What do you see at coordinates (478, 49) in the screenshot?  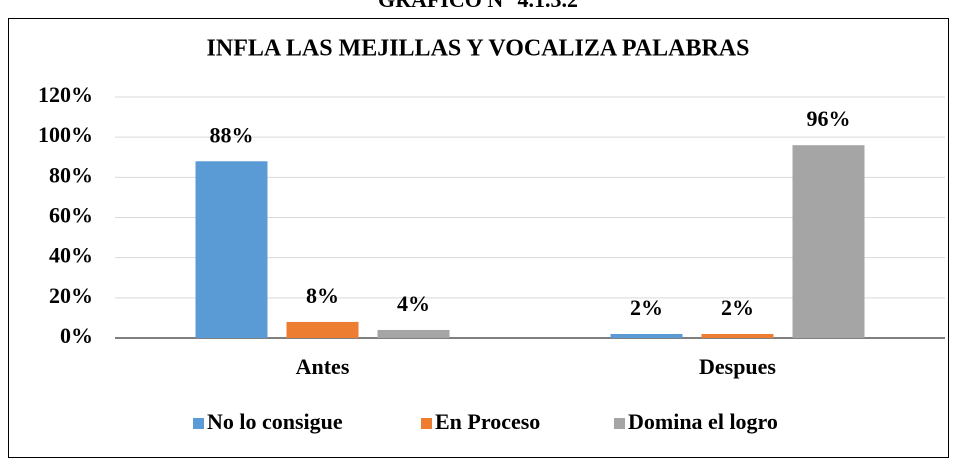 I see `chart-title: INFLA LAS MEJILLAS Y VOCALIZA PALABRAS` at bounding box center [478, 49].